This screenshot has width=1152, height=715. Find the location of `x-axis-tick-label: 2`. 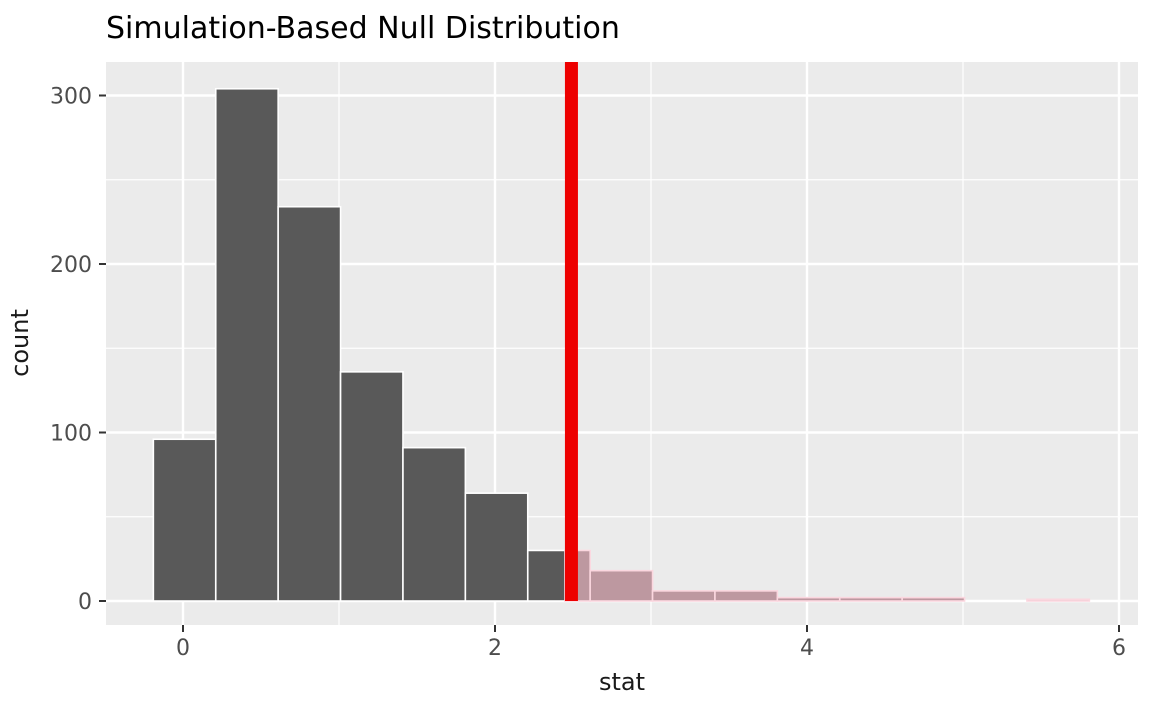

x-axis-tick-label: 2 is located at coordinates (495, 648).